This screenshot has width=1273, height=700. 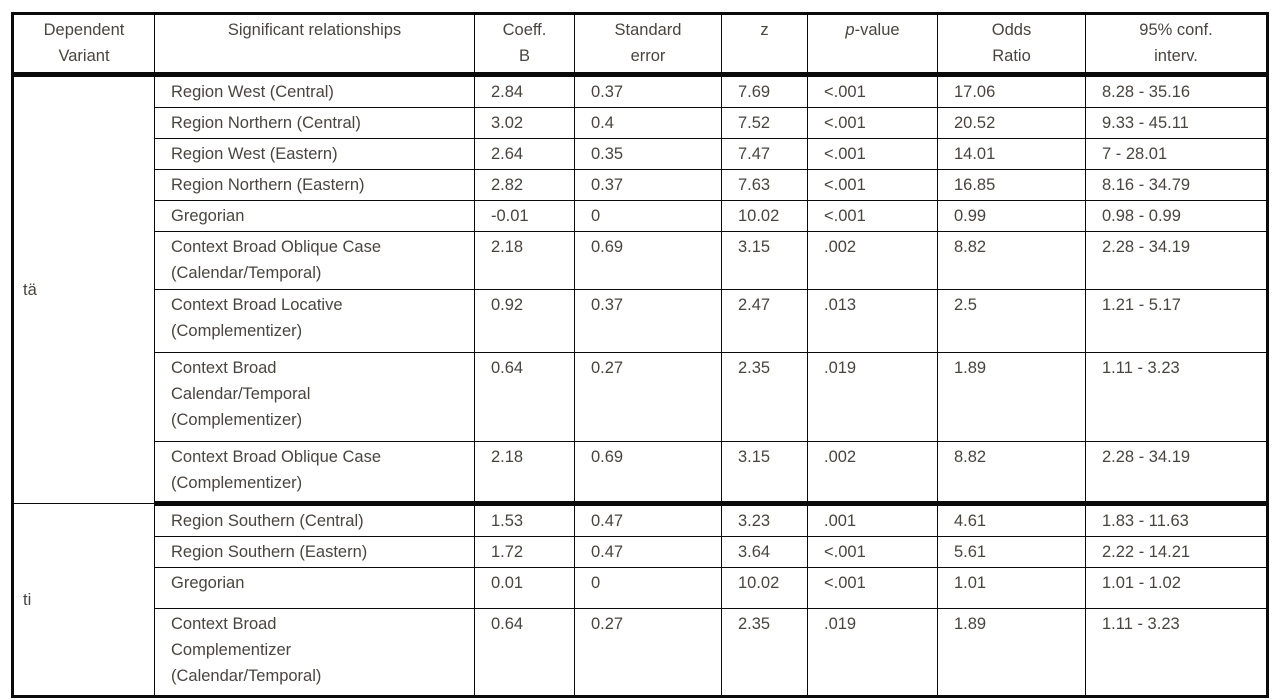 What do you see at coordinates (764, 154) in the screenshot?
I see `cell-z: 7.47` at bounding box center [764, 154].